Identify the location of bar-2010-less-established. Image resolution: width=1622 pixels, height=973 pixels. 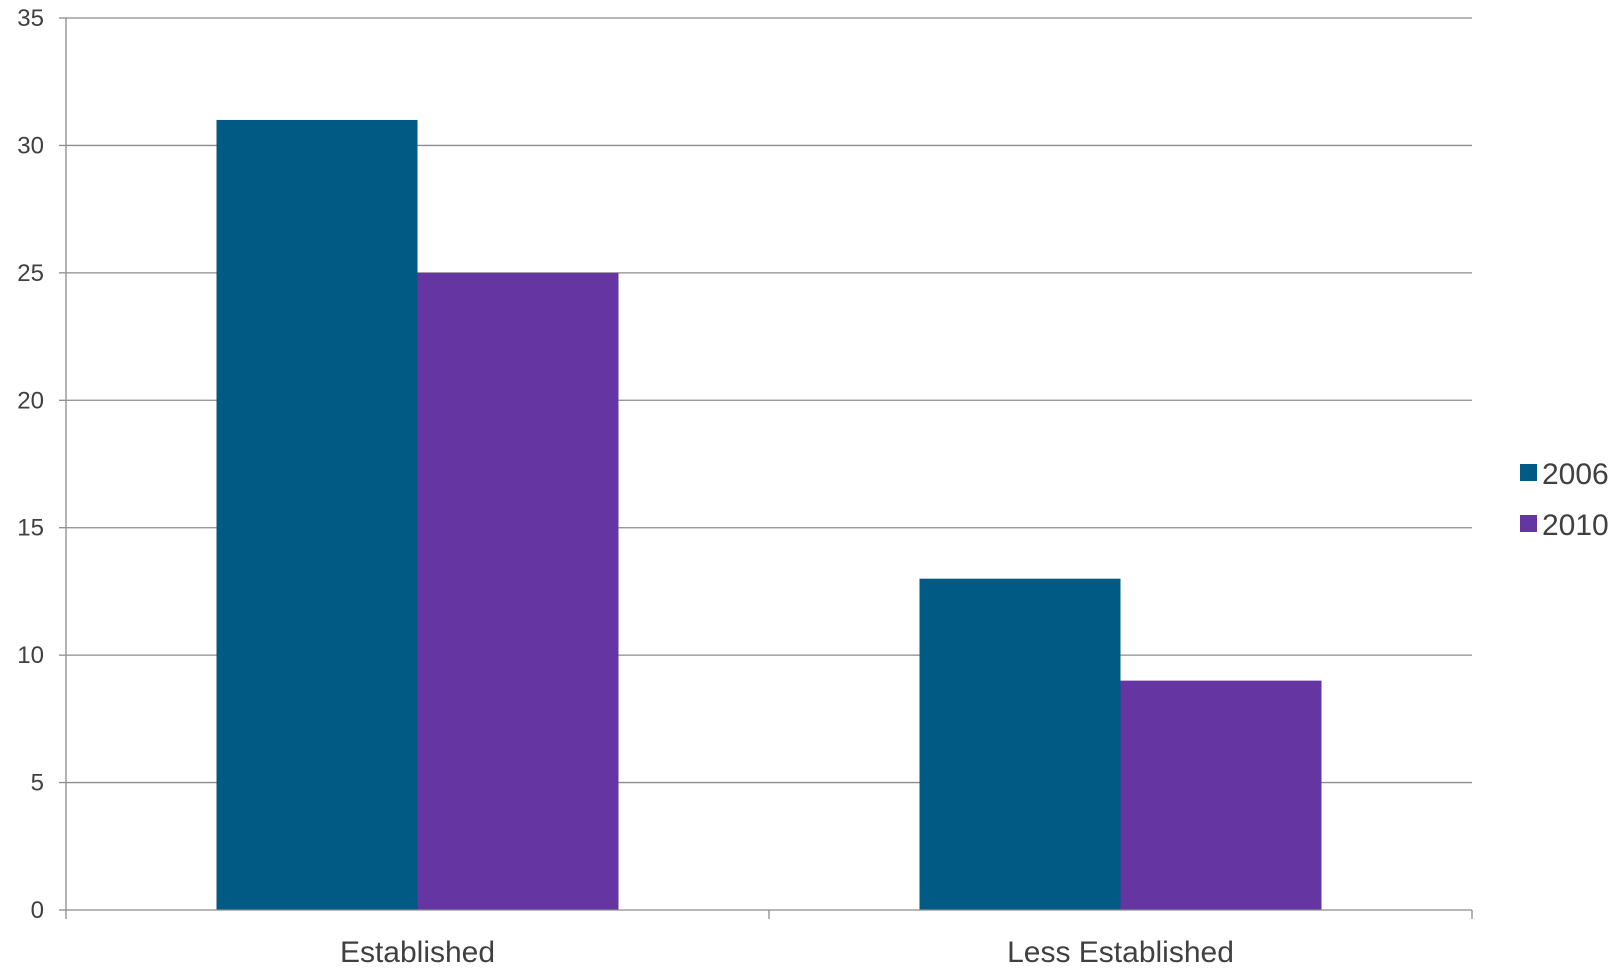
(1221, 795).